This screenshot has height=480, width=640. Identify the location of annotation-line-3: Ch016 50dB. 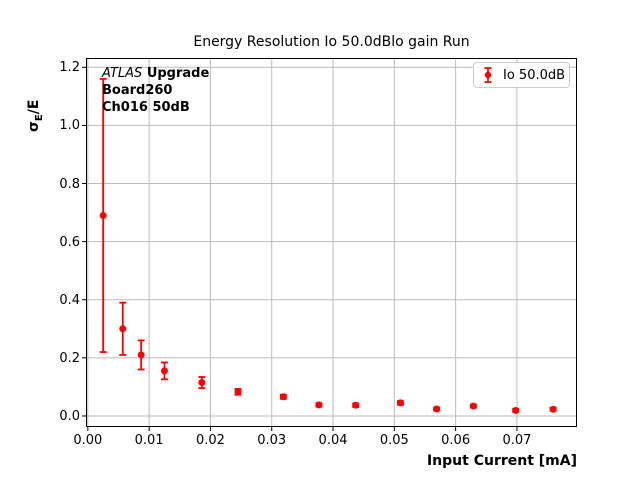
(146, 107).